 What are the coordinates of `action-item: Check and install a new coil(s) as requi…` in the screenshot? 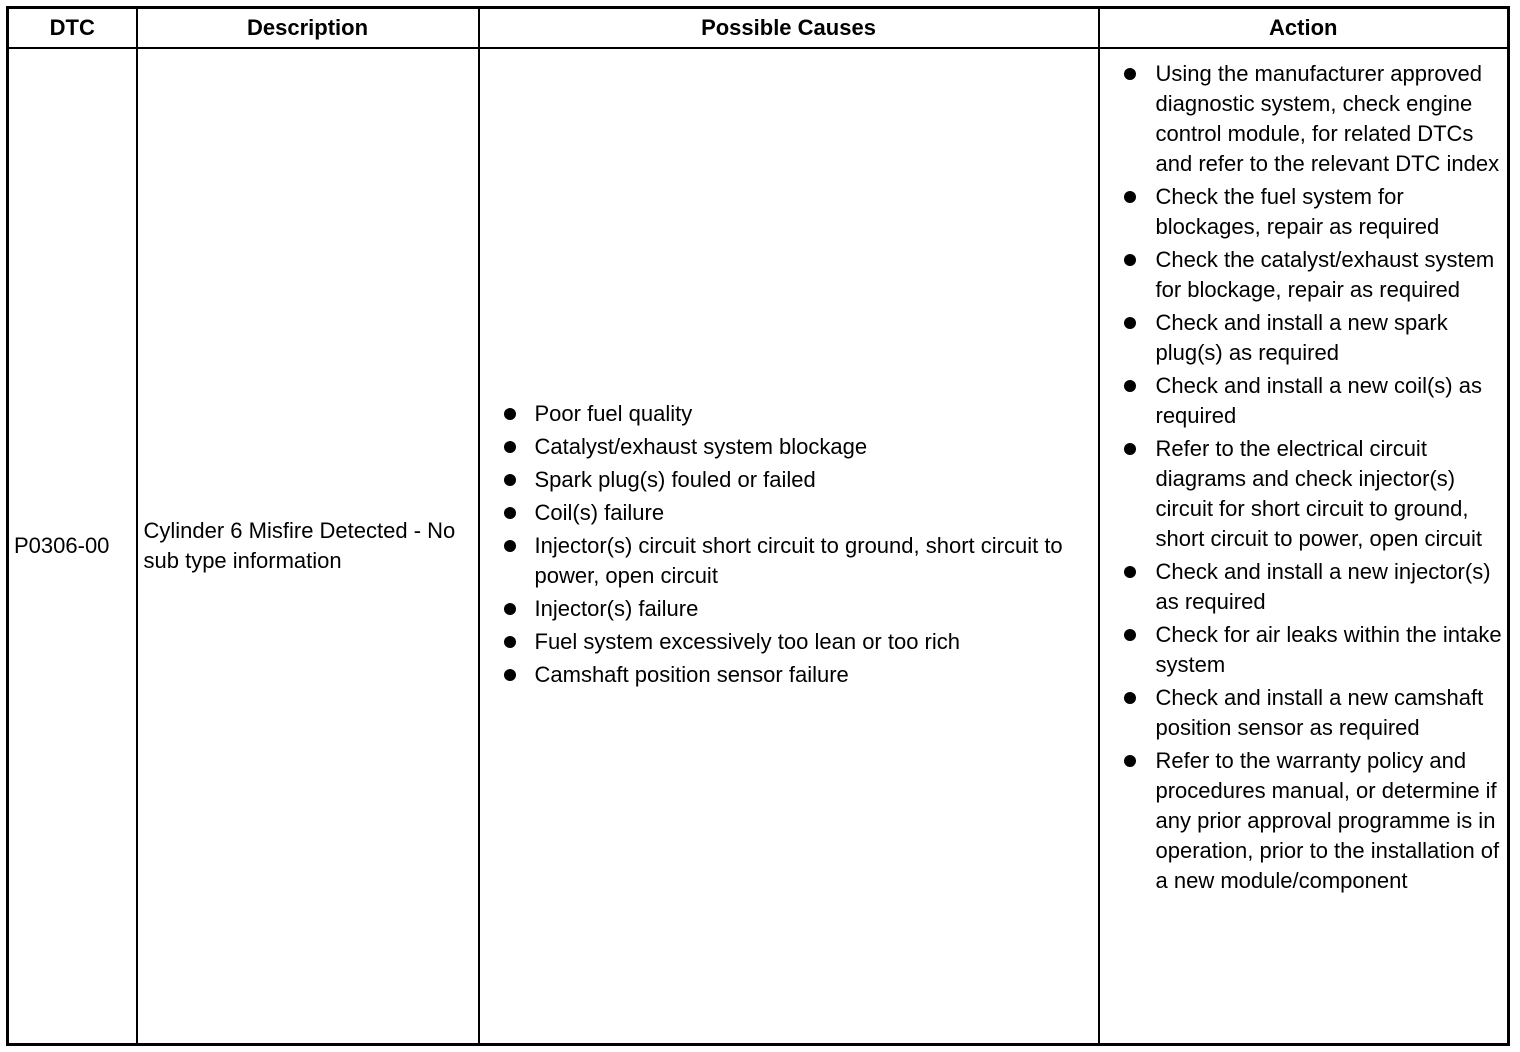 It's located at (1313, 401).